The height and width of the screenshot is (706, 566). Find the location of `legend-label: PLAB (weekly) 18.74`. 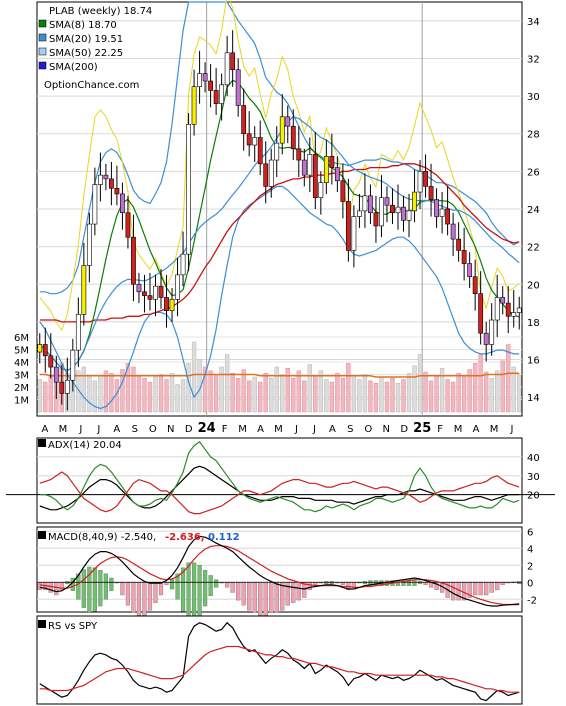

legend-label: PLAB (weekly) 18.74 is located at coordinates (100, 11).